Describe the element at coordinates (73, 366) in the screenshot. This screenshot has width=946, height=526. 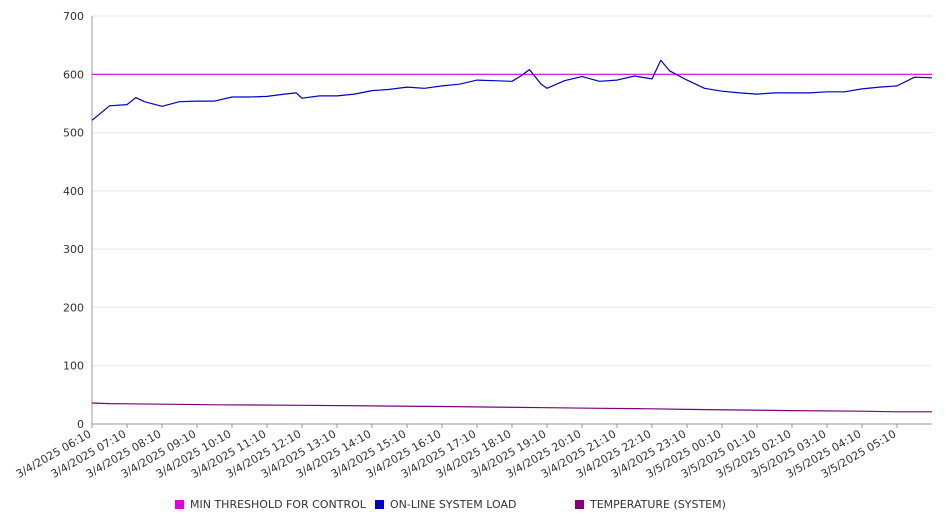
I see `y-tick-label: 100` at that location.